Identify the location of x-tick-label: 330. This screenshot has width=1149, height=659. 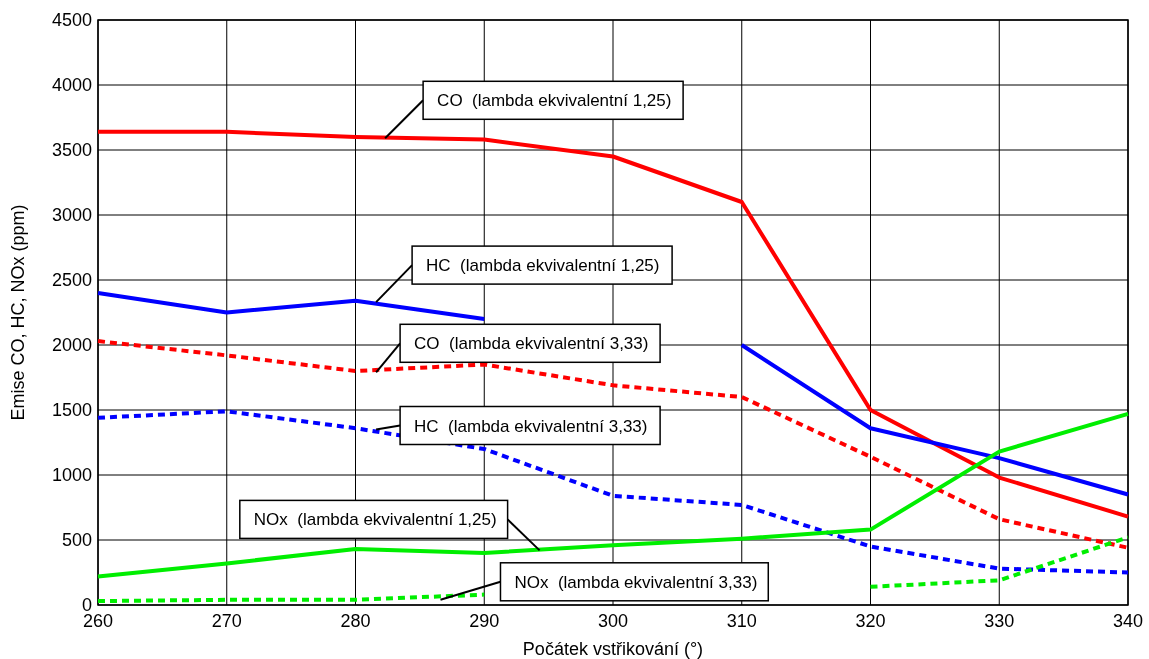
(999, 621).